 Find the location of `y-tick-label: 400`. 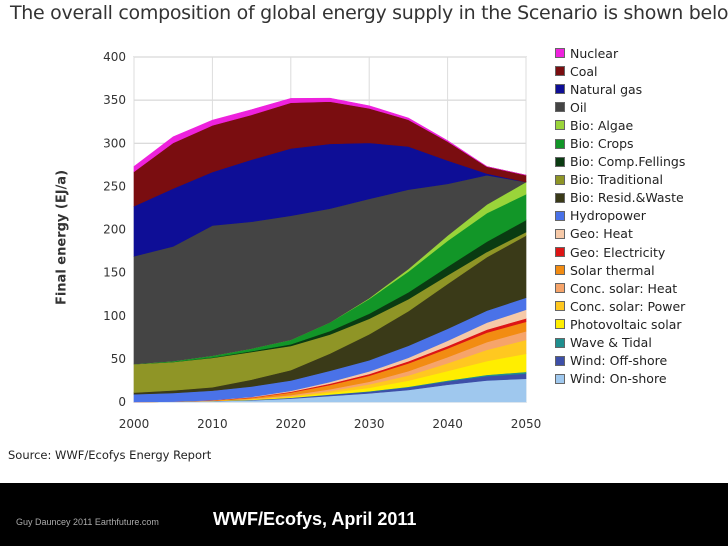

y-tick-label: 400 is located at coordinates (114, 57).